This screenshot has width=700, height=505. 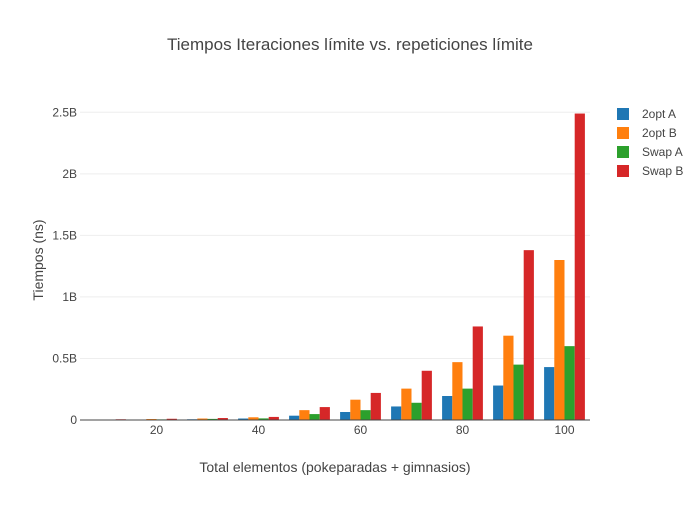 What do you see at coordinates (69, 174) in the screenshot?
I see `y-tick-label: 2B` at bounding box center [69, 174].